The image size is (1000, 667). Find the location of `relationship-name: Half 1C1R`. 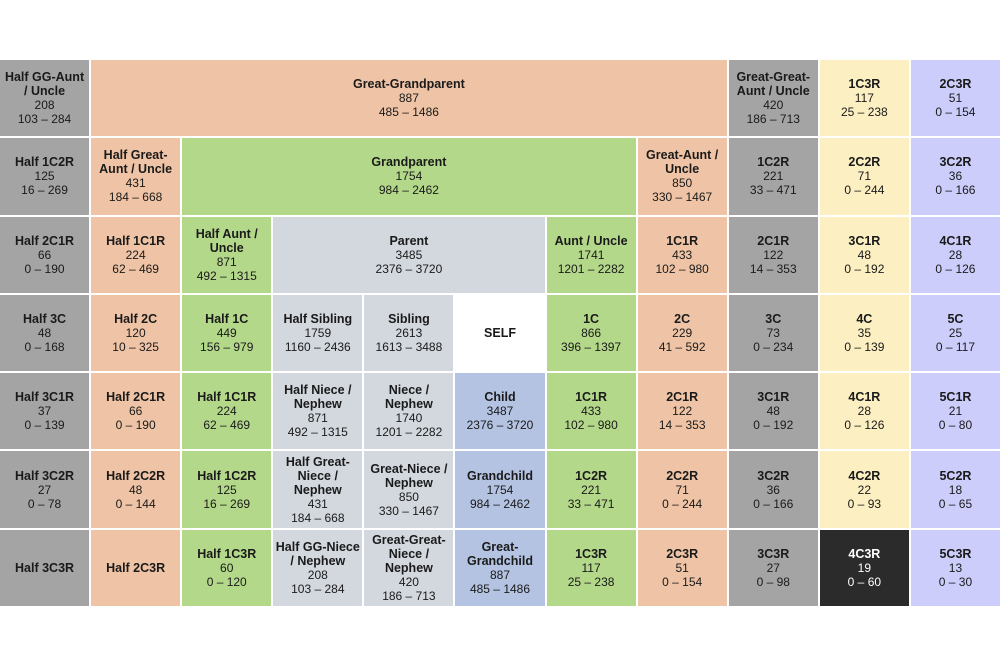

relationship-name: Half 1C1R is located at coordinates (227, 397).